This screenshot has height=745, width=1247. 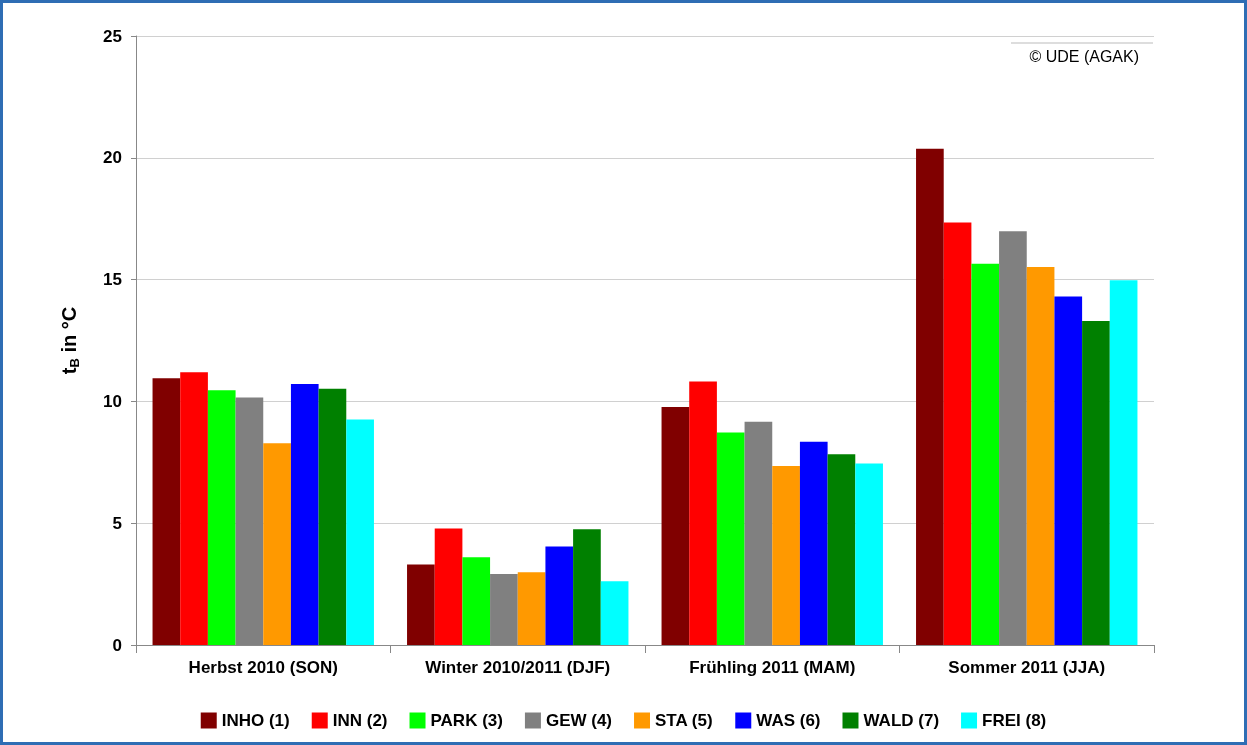 I want to click on legend-label: WALD (7), so click(x=901, y=720).